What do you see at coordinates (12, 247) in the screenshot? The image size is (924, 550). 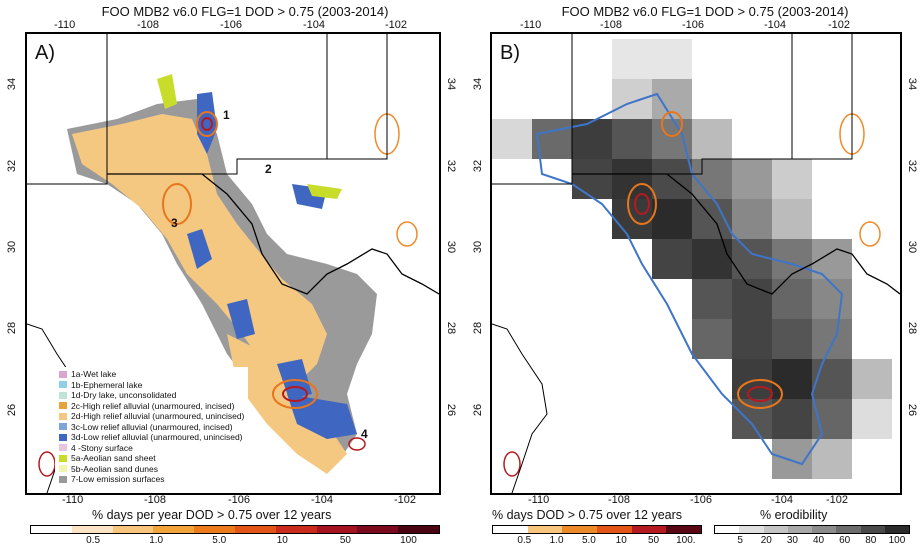 I see `lat-tick: 30` at bounding box center [12, 247].